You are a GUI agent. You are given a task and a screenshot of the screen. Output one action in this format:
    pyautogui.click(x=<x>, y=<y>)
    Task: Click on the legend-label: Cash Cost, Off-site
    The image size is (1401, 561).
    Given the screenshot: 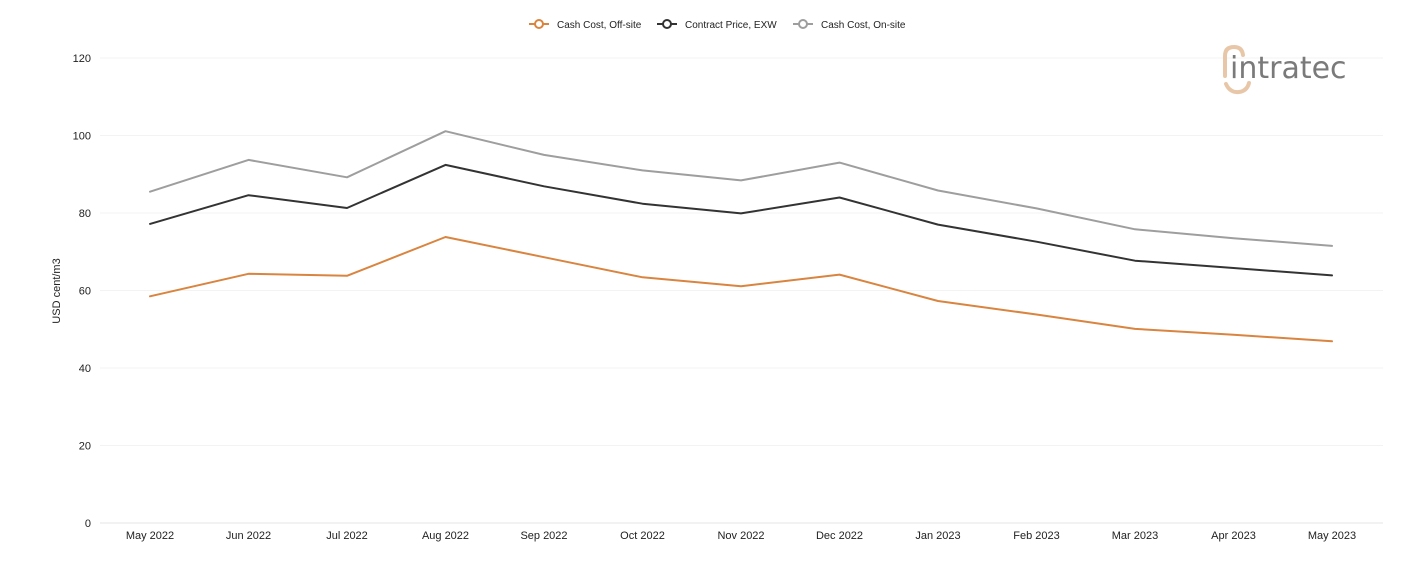 What is the action you would take?
    pyautogui.click(x=599, y=25)
    